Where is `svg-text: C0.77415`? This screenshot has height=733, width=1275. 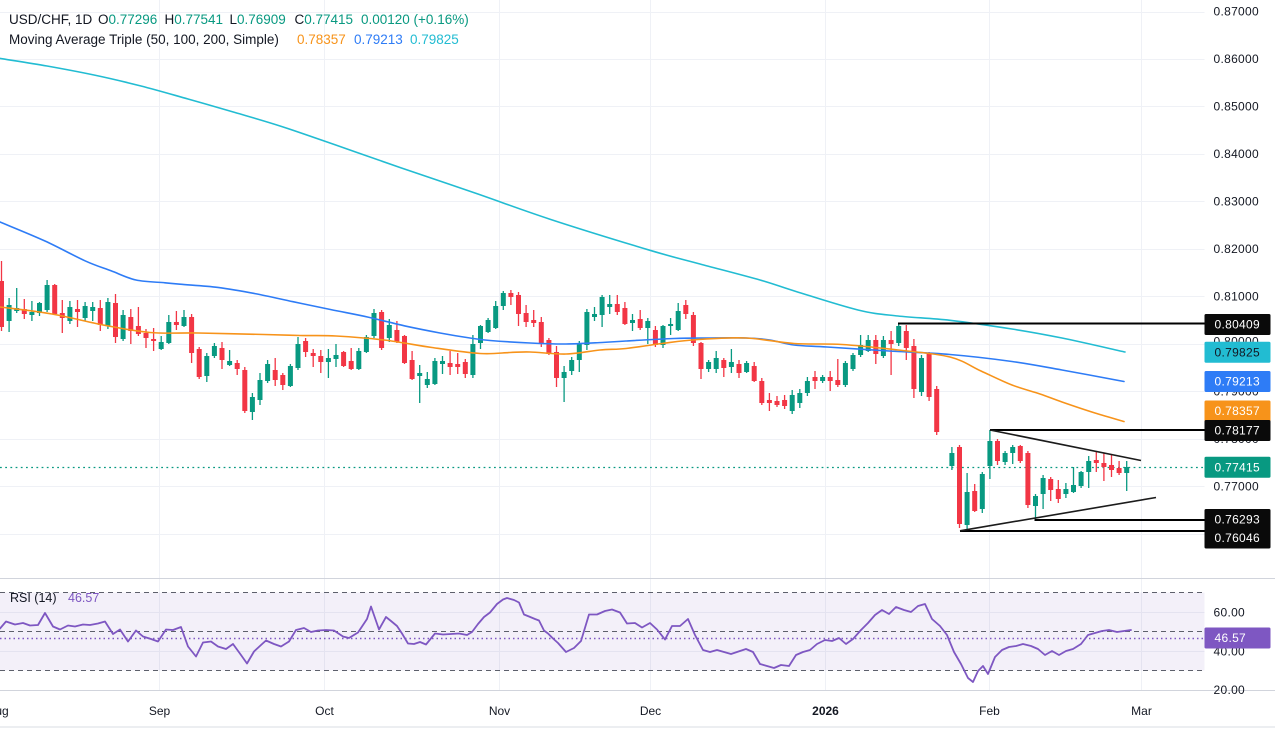 svg-text: C0.77415 is located at coordinates (324, 19).